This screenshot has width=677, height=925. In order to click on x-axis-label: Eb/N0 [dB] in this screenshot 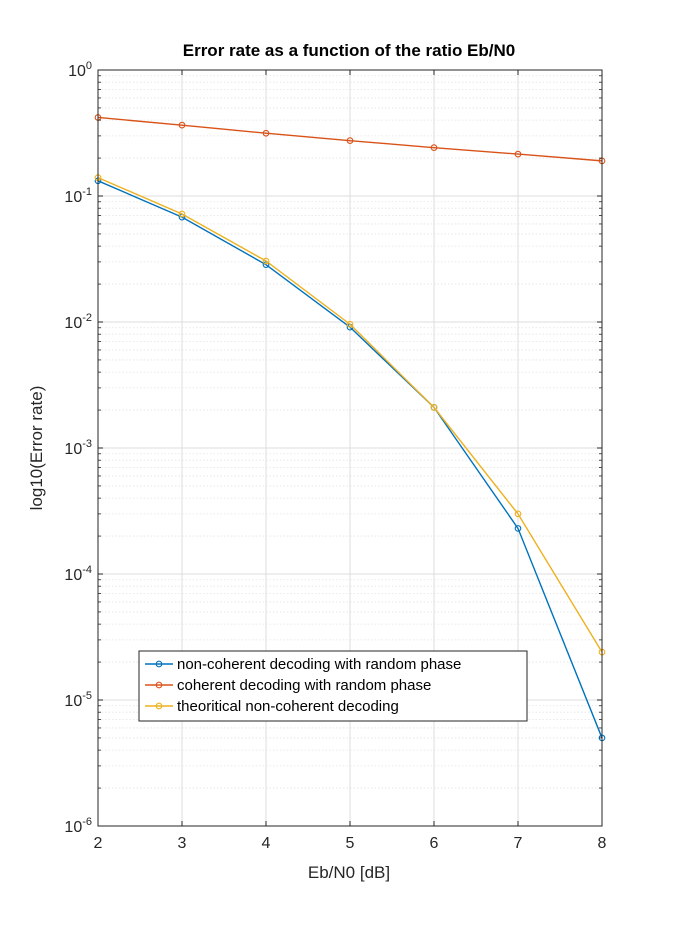, I will do `click(349, 872)`.